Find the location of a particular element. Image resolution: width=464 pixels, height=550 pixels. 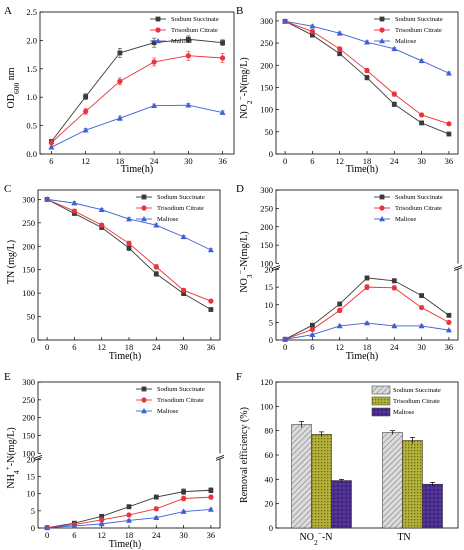

y-tick-label: 200 is located at coordinates (28, 246).